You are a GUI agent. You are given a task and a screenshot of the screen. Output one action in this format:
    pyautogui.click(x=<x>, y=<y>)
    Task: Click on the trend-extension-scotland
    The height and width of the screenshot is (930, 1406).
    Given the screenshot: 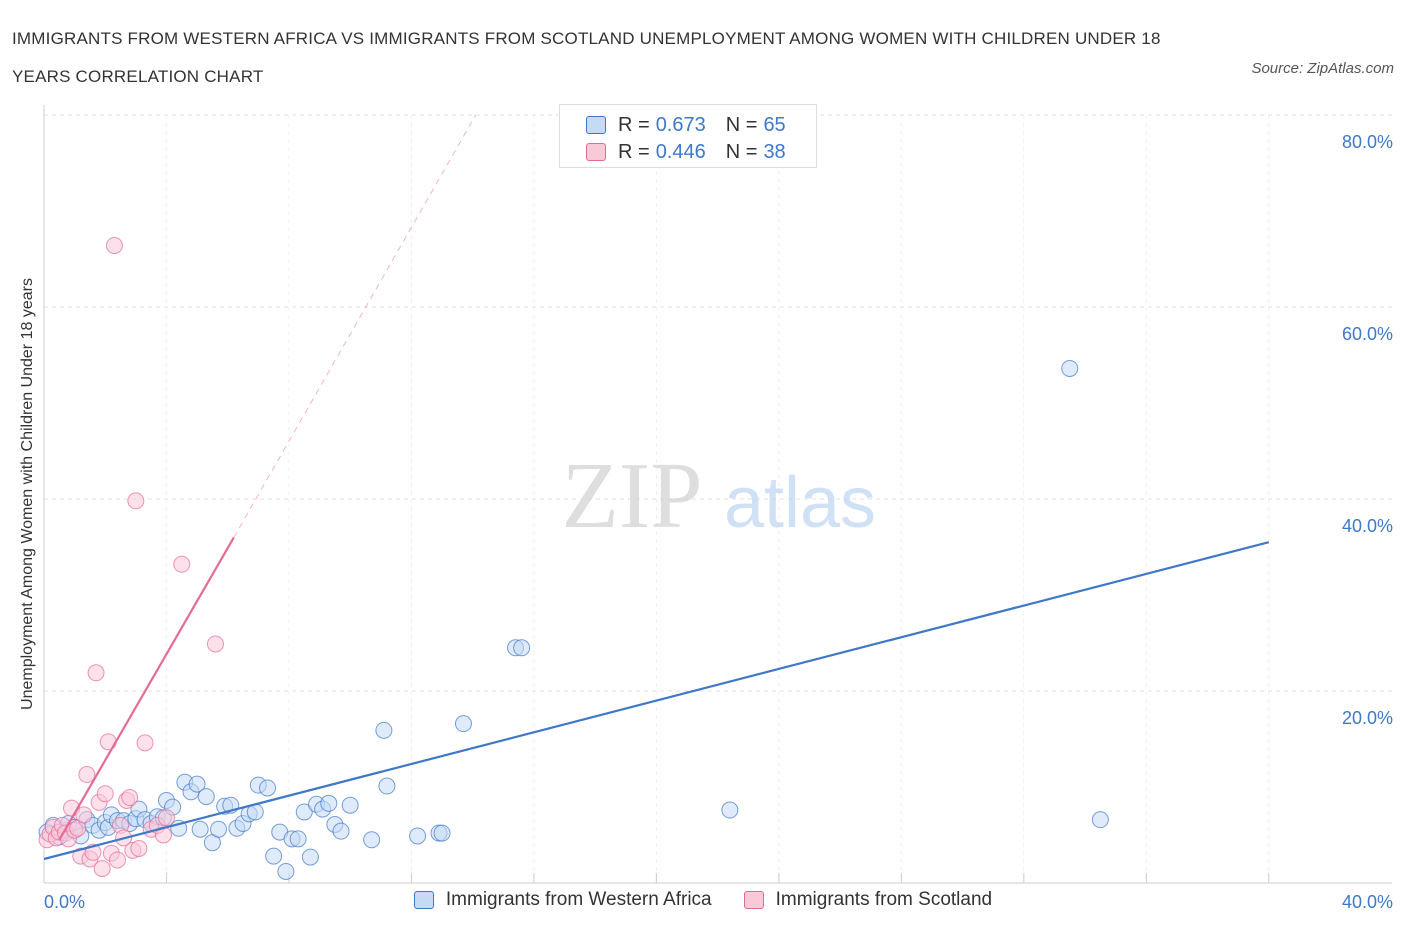 What is the action you would take?
    pyautogui.click(x=355, y=326)
    